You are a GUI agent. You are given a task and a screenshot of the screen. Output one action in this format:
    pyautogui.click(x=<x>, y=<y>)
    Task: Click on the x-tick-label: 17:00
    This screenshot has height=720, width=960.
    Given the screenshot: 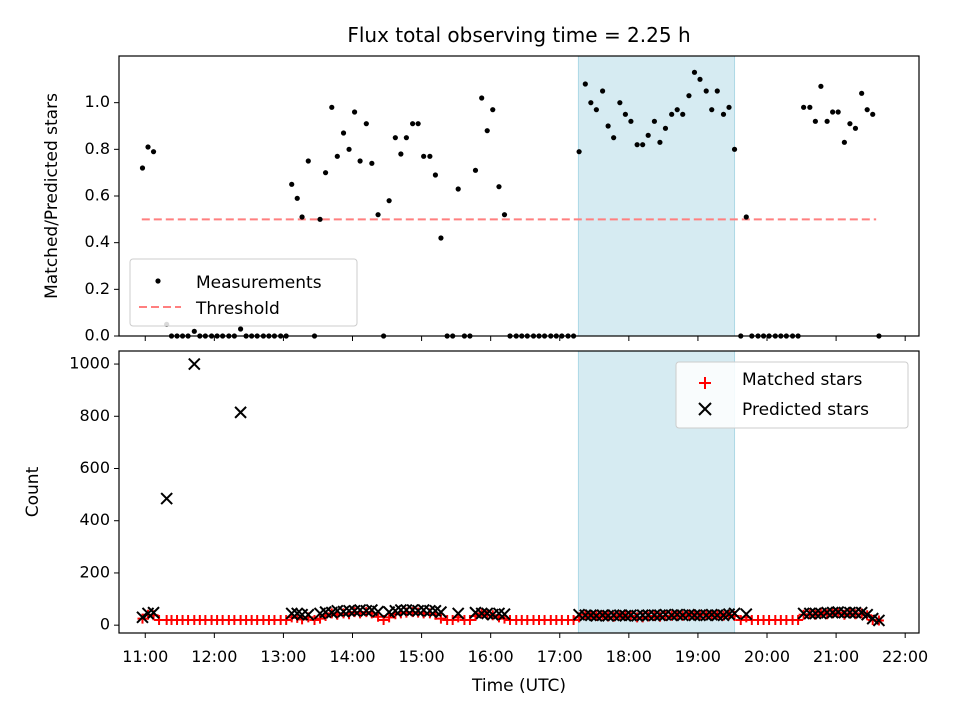 What is the action you would take?
    pyautogui.click(x=560, y=656)
    